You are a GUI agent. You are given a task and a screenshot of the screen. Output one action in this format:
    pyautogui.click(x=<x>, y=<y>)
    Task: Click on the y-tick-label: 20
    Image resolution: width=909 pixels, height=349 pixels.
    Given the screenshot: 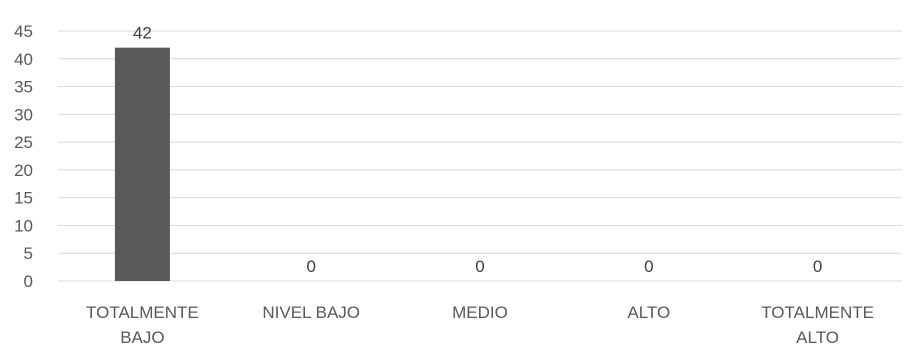 What is the action you would take?
    pyautogui.click(x=23, y=170)
    